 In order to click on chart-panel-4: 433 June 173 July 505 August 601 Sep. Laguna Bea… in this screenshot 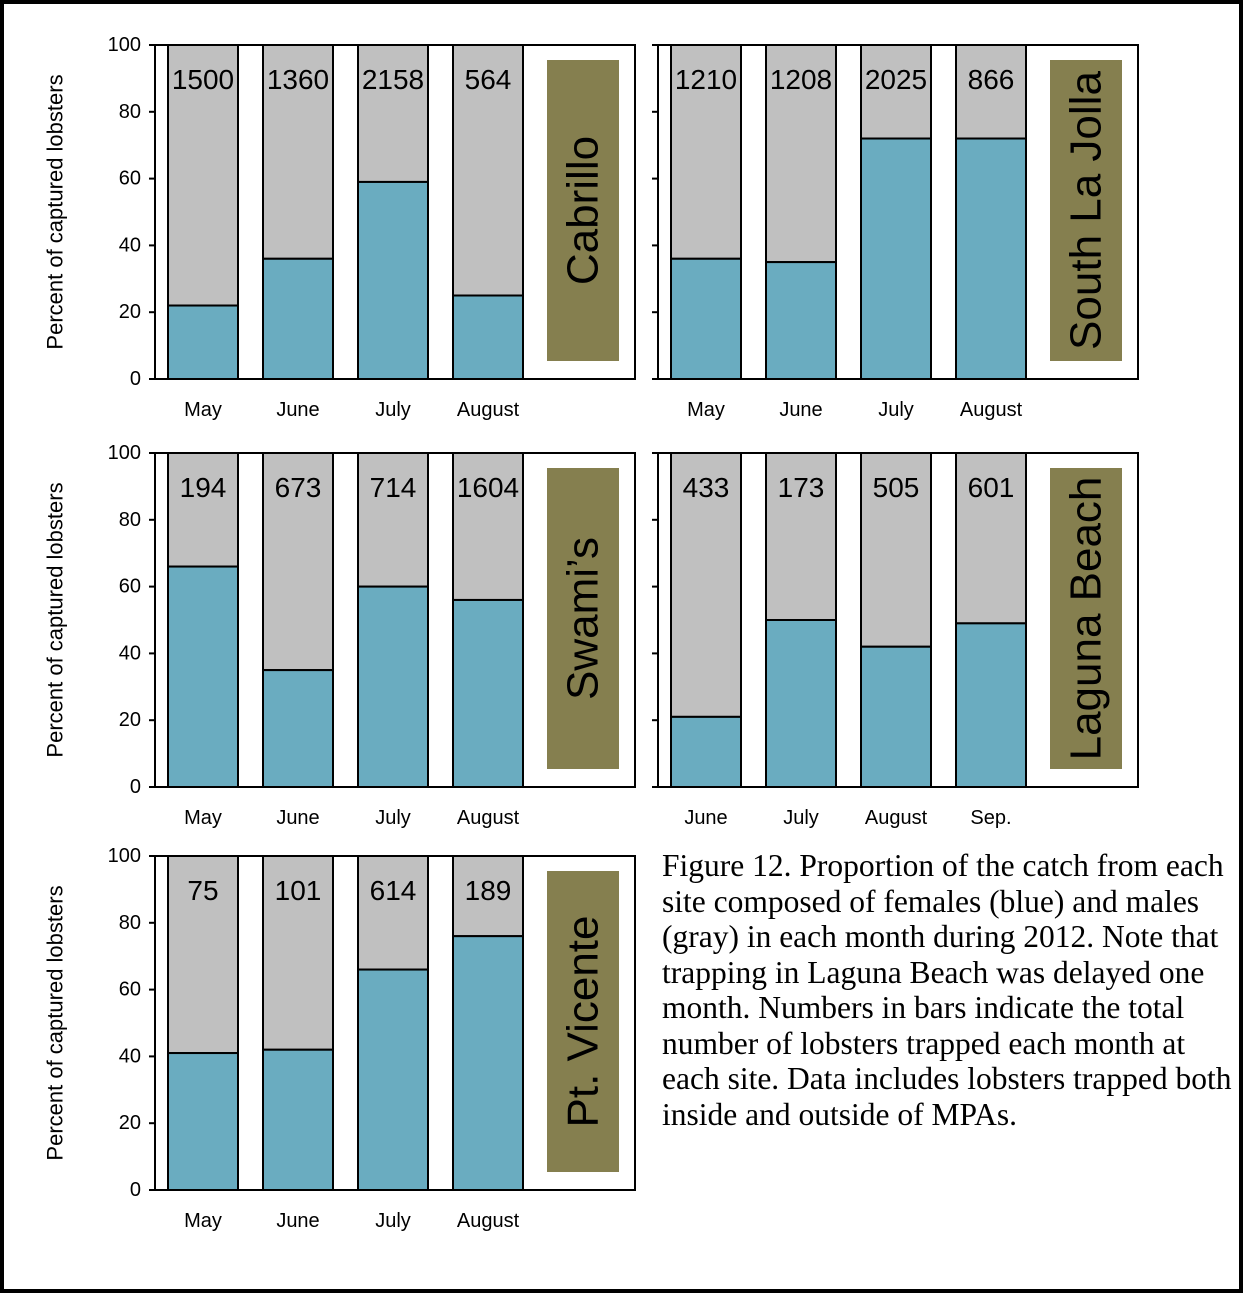, I will do `click(895, 640)`.